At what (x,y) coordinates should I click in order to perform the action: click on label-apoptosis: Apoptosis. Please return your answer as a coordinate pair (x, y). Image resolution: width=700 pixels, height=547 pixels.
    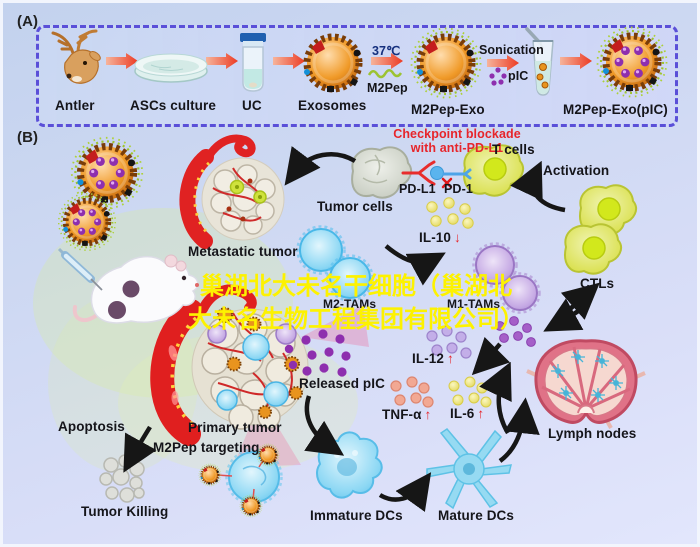
    Looking at the image, I should click on (91, 426).